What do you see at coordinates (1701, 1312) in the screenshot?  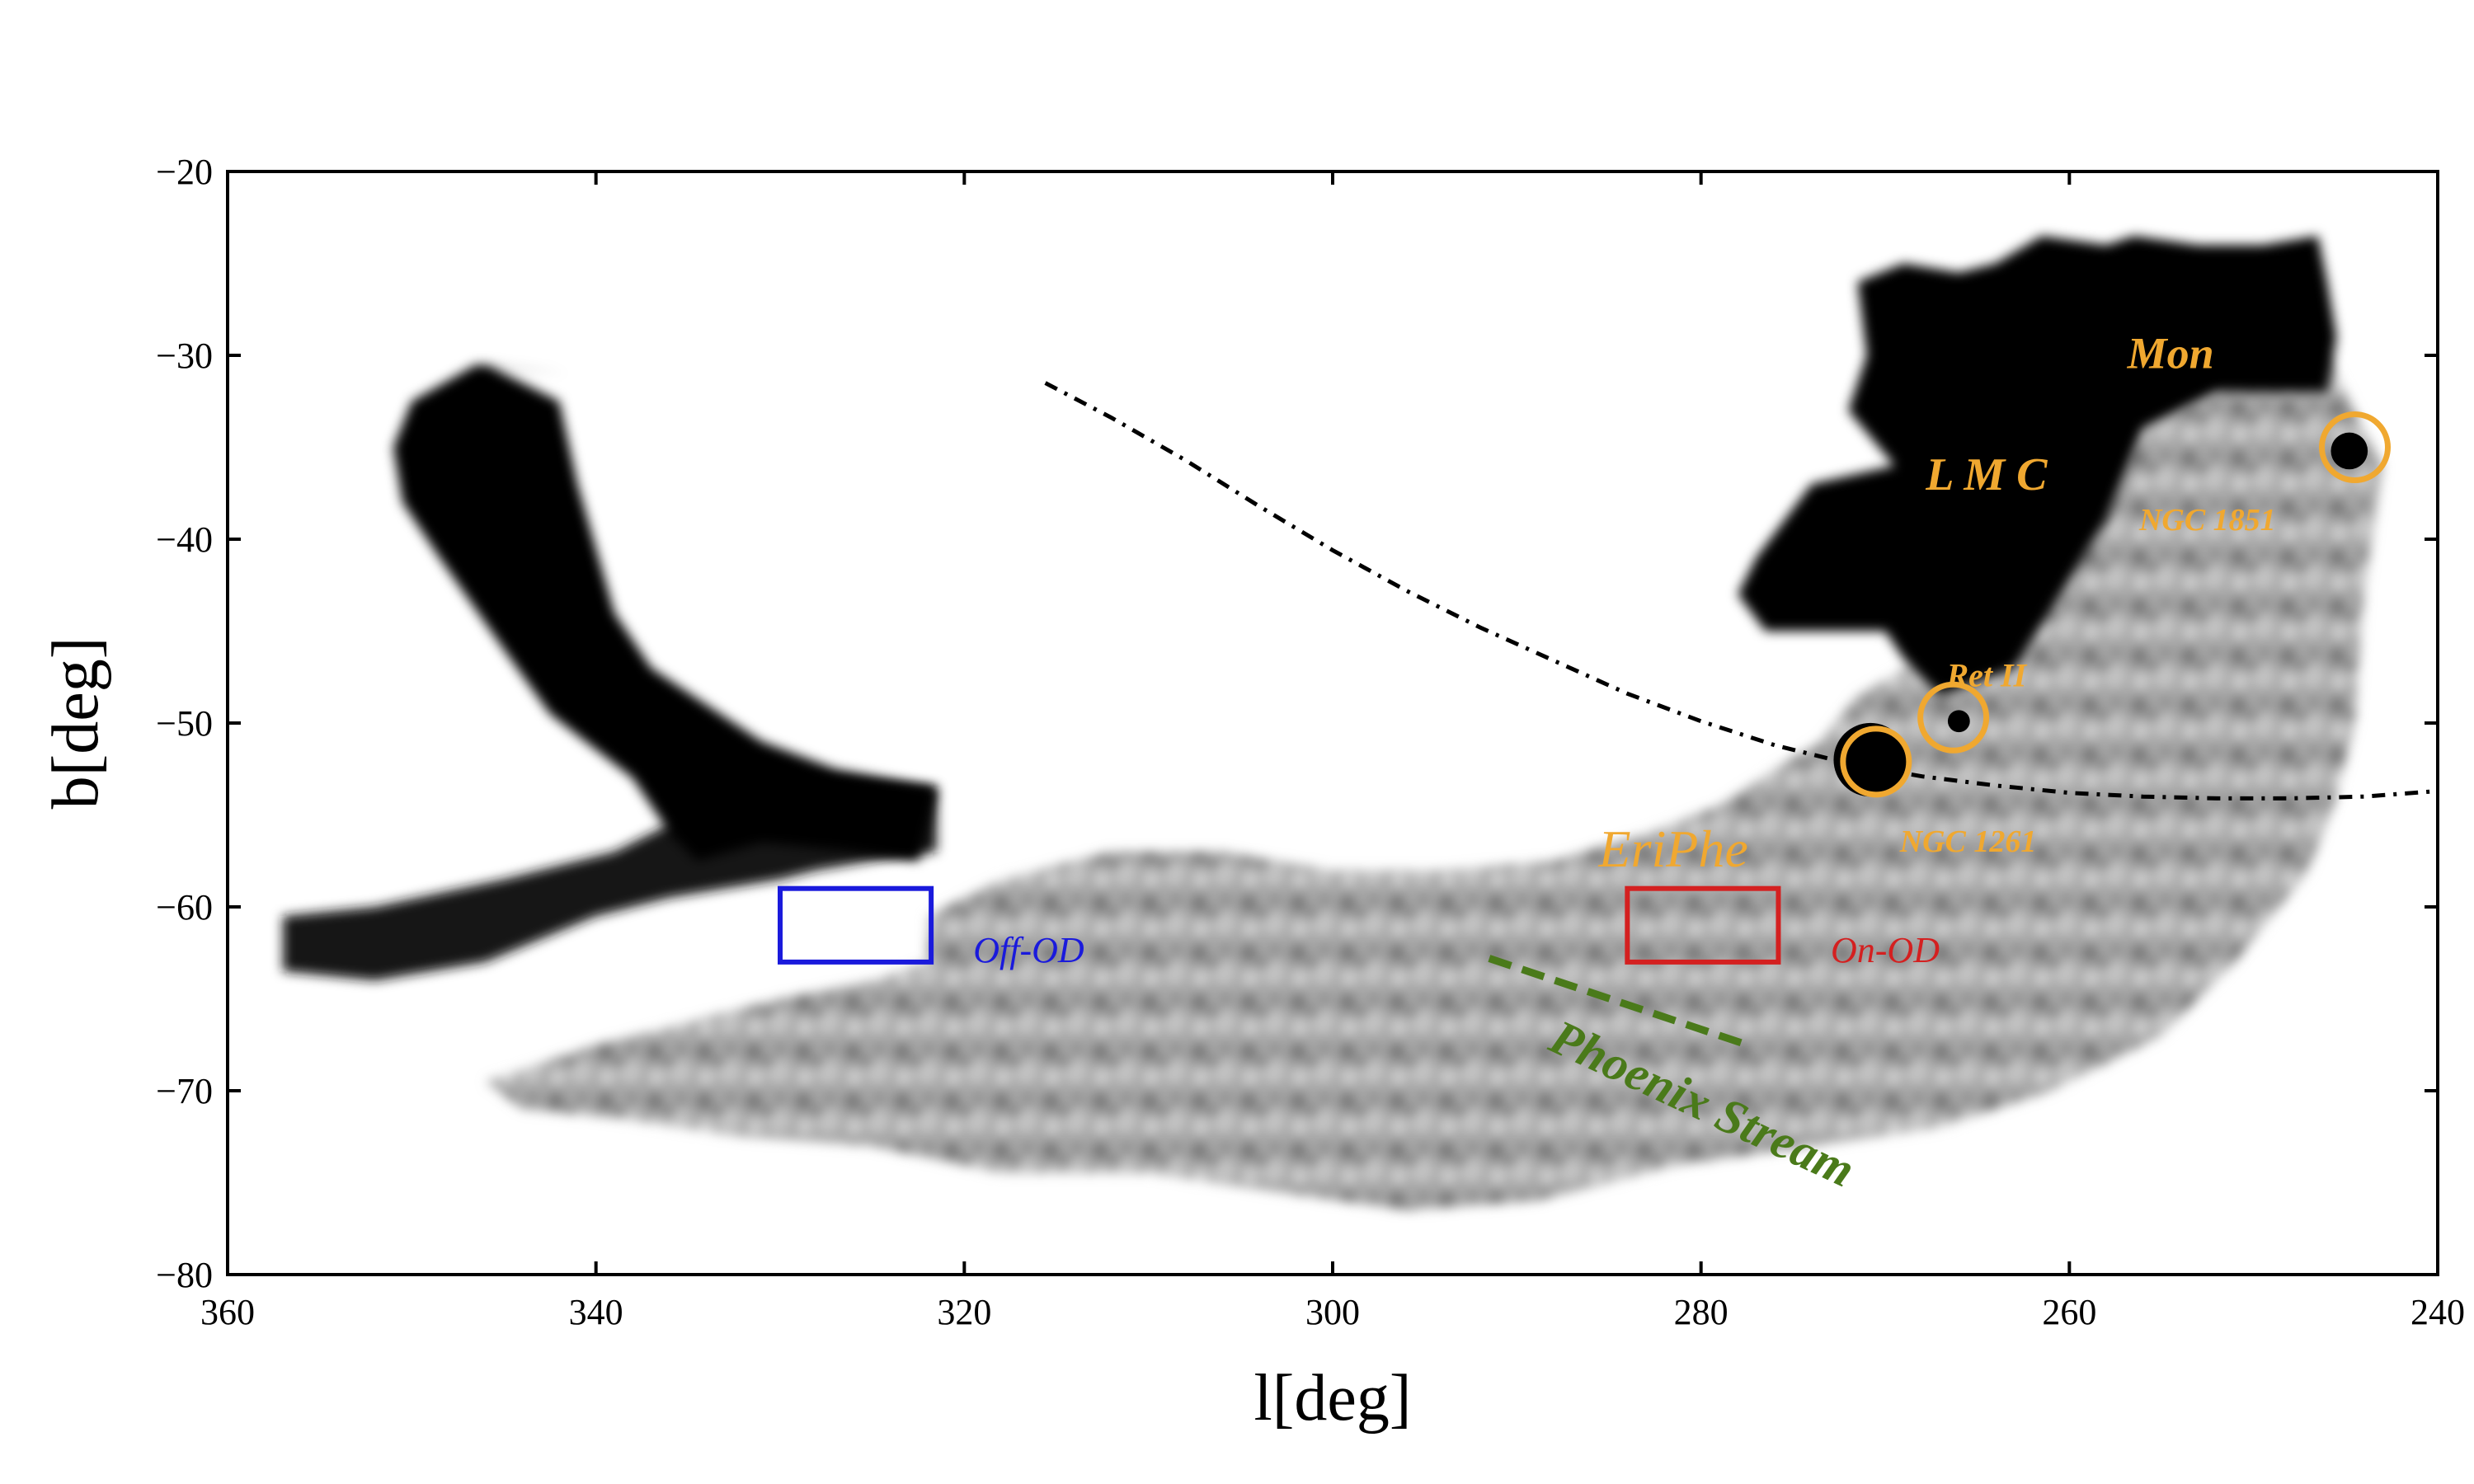 I see `x-tick-label: 280` at bounding box center [1701, 1312].